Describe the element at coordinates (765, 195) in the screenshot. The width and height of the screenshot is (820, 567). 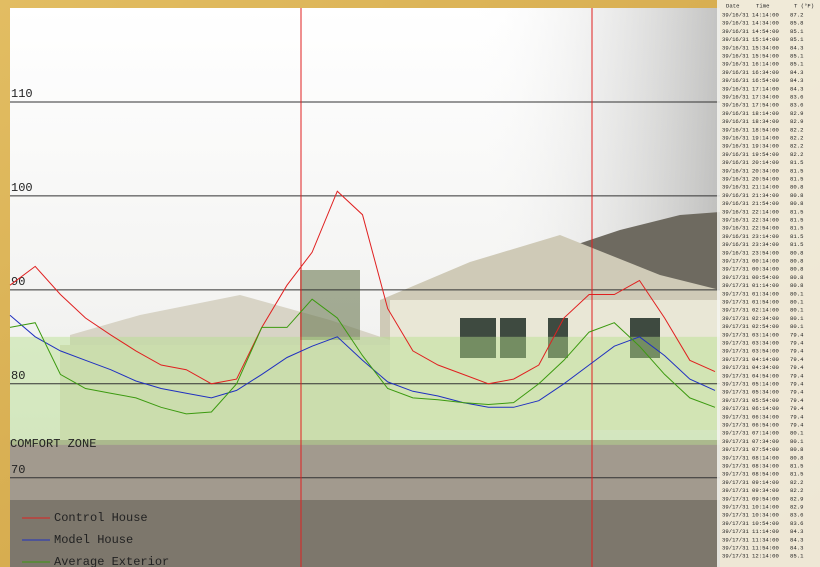
I see `table-cell: 21:34:00` at that location.